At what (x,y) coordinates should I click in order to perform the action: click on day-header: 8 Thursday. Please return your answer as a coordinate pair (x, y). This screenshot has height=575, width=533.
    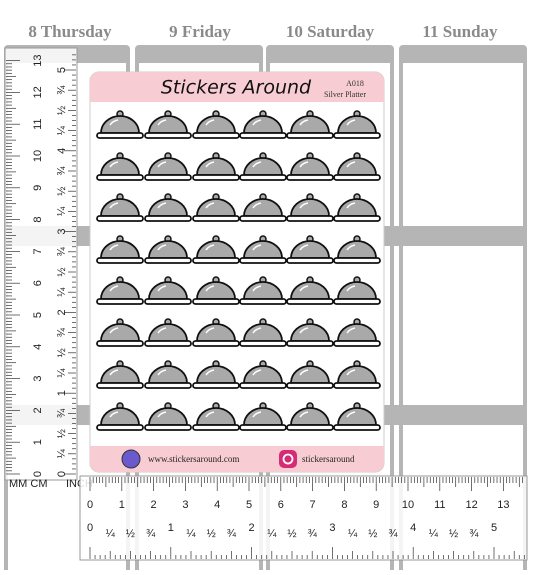
    Looking at the image, I should click on (70, 31).